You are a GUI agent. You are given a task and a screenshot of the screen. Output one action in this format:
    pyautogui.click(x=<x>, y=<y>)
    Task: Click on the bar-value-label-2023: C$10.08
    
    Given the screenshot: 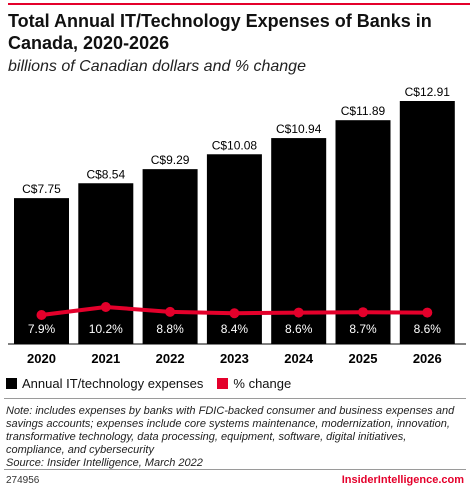 What is the action you would take?
    pyautogui.click(x=235, y=145)
    